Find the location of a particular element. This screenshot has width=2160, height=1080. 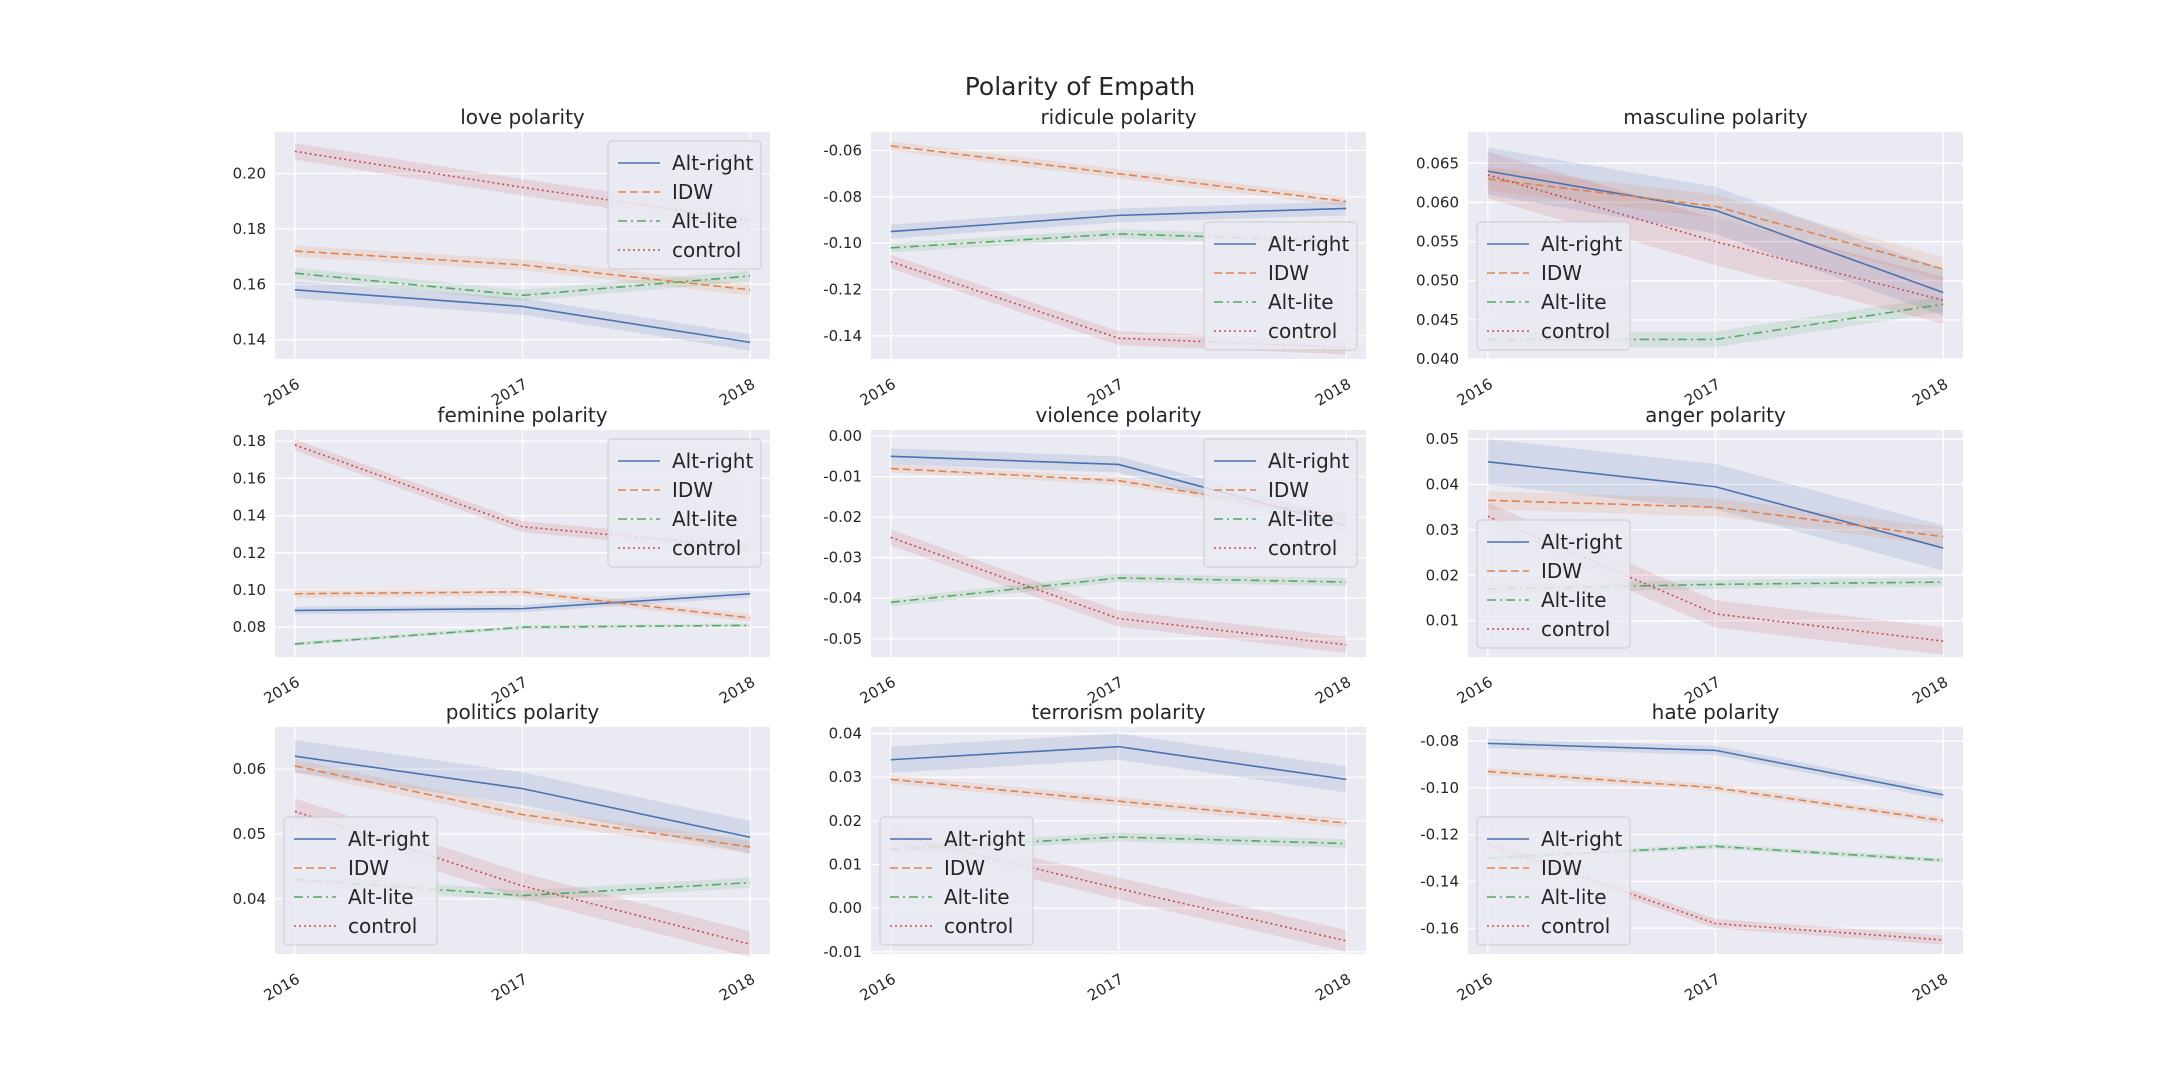

y-tick-label: 0.10 is located at coordinates (249, 590).